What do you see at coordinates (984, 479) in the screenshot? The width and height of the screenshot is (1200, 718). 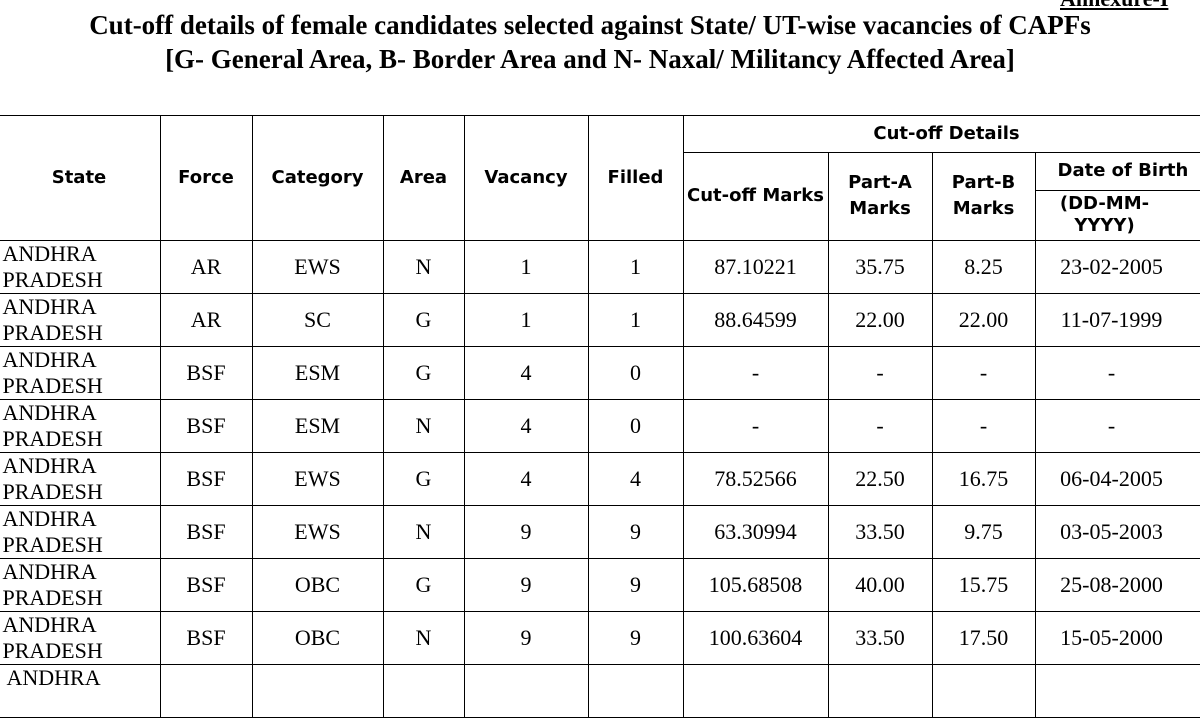 I see `data-cell: 16.75` at bounding box center [984, 479].